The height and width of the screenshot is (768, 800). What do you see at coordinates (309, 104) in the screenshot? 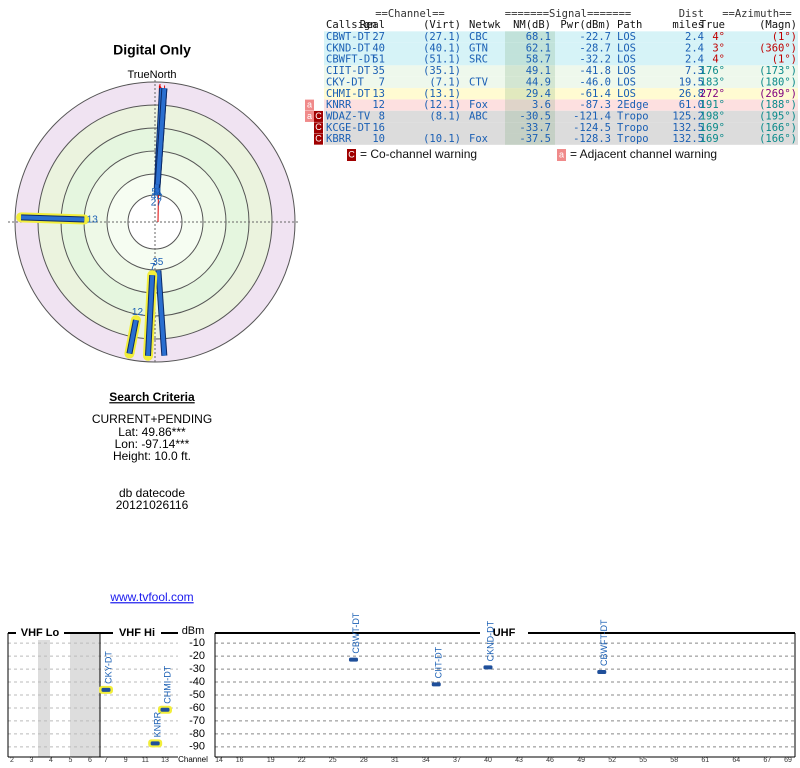
I see `warning-letter: a` at bounding box center [309, 104].